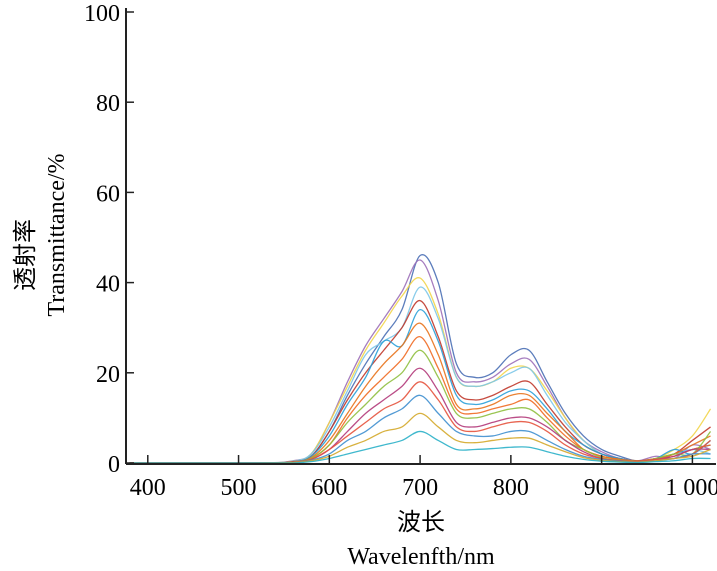  Describe the element at coordinates (102, 14) in the screenshot. I see `y-tick-label: 100` at that location.